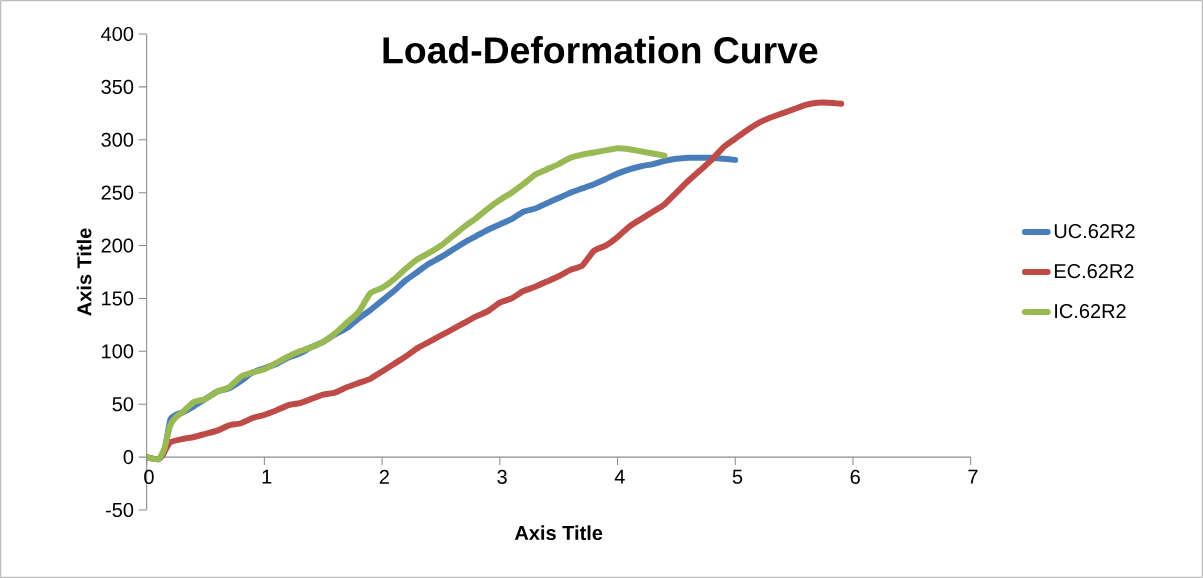 The width and height of the screenshot is (1203, 578). Describe the element at coordinates (267, 476) in the screenshot. I see `x-tick-label: 1` at that location.